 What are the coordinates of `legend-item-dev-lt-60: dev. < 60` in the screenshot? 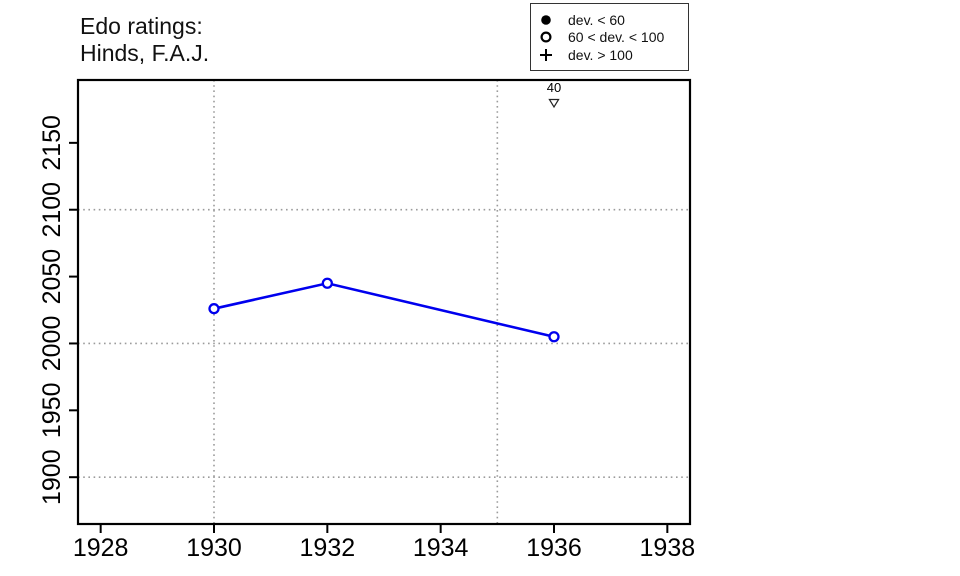 It's located at (609, 20).